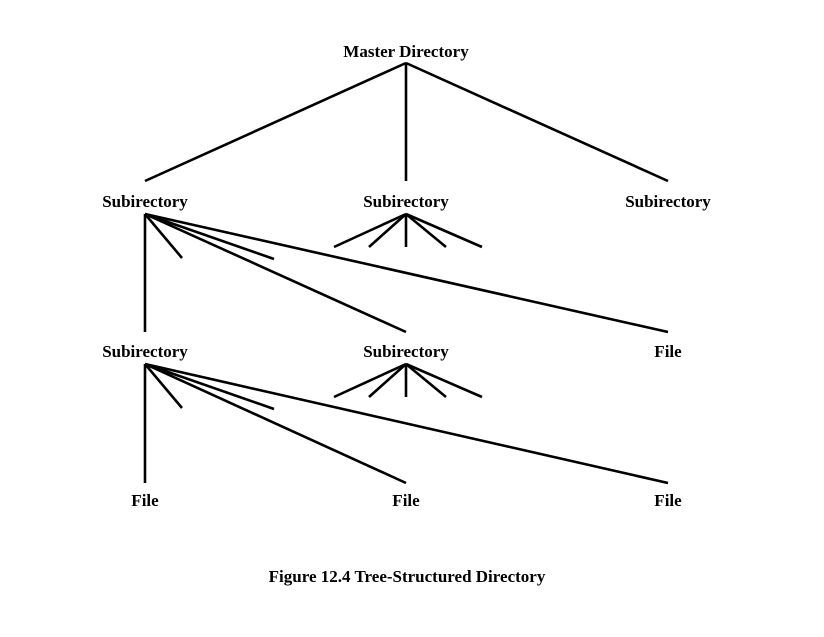  Describe the element at coordinates (537, 122) in the screenshot. I see `edge-root-to-right-subdirectory` at that location.